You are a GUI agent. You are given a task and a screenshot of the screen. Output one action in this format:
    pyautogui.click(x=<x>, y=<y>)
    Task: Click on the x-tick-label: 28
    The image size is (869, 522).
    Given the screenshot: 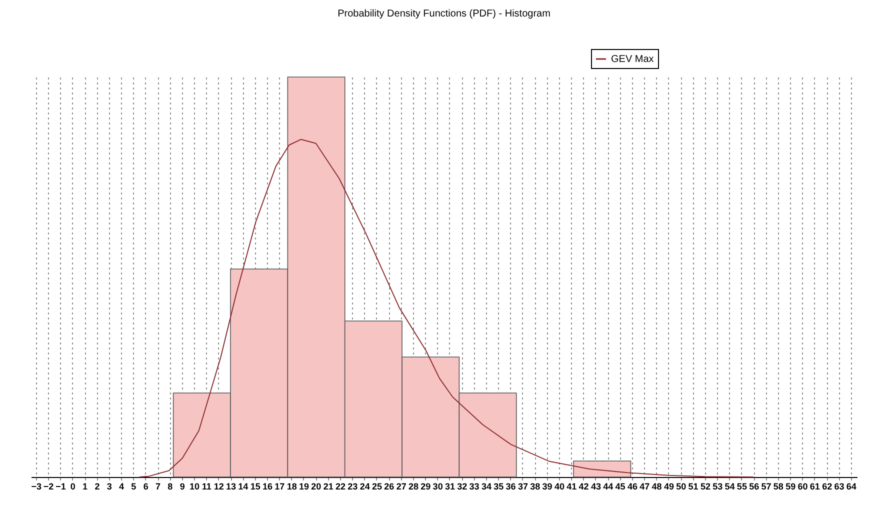 What is the action you would take?
    pyautogui.click(x=413, y=487)
    